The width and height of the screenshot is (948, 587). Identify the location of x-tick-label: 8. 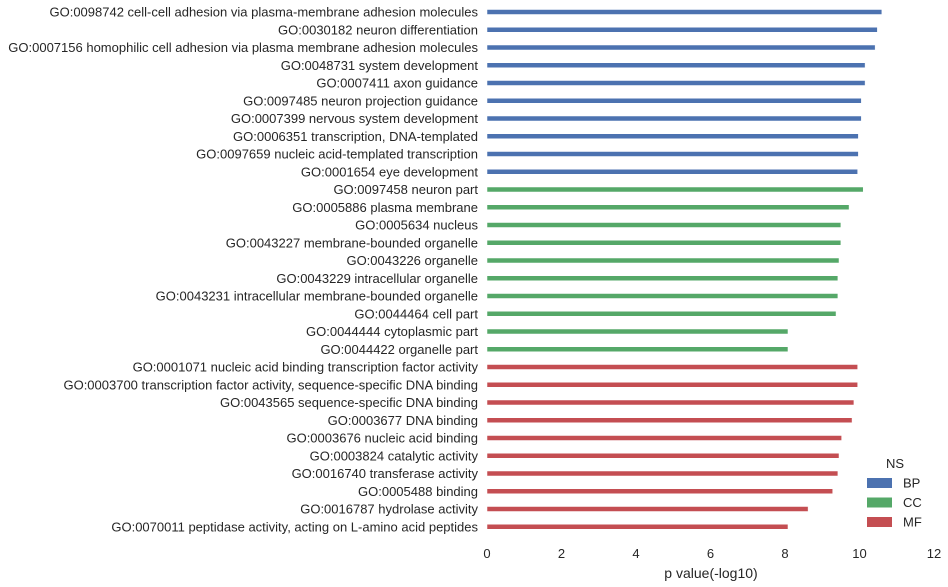
(784, 553).